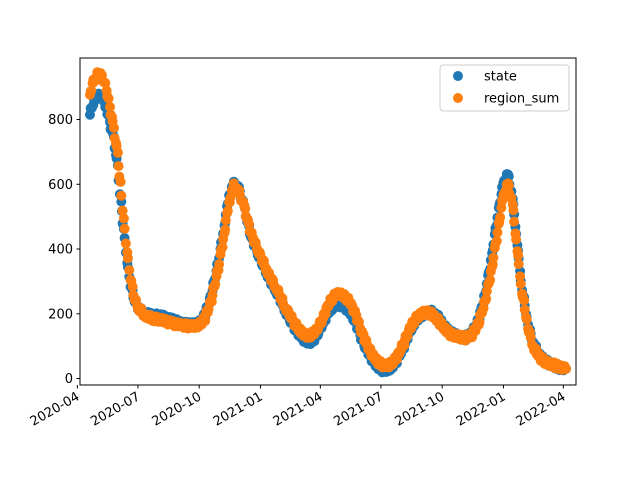 The width and height of the screenshot is (640, 480). What do you see at coordinates (458, 76) in the screenshot?
I see `legend-marker-state` at bounding box center [458, 76].